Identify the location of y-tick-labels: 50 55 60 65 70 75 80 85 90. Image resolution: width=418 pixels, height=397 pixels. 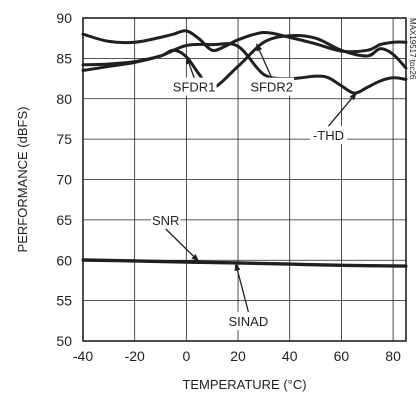
(64, 179).